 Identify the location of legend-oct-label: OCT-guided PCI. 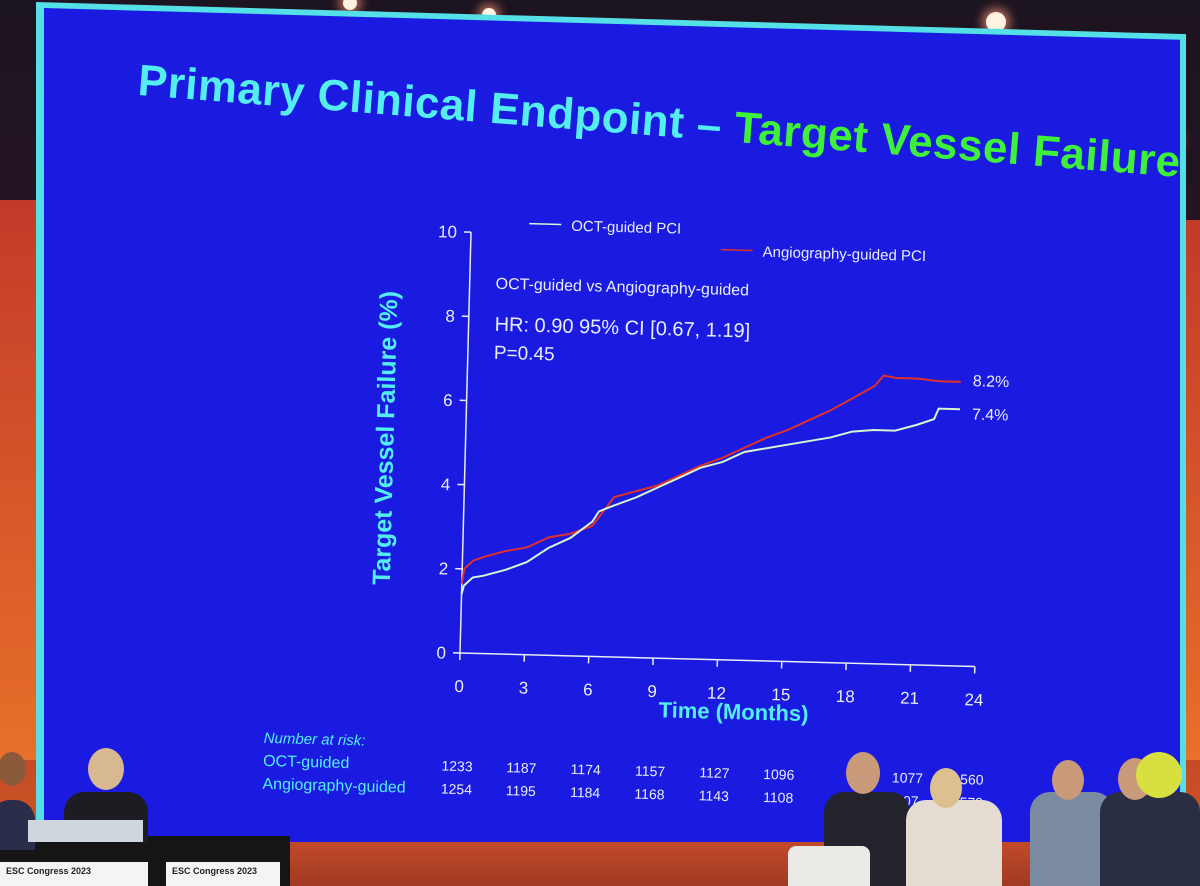
(626, 228).